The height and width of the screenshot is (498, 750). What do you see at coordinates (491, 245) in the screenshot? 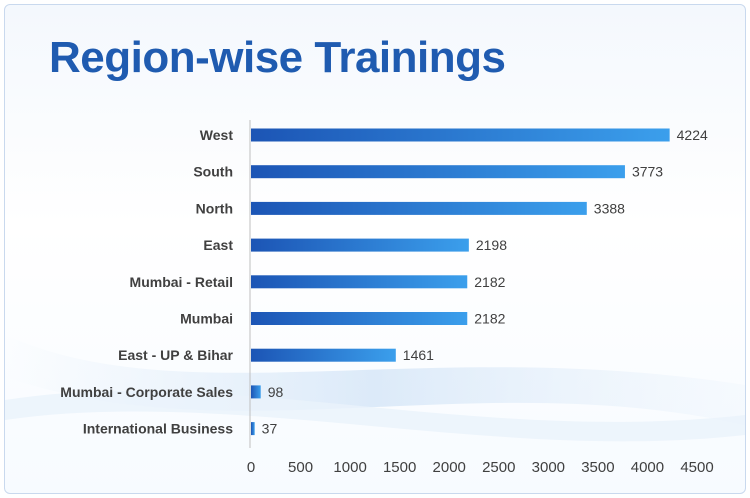
I see `data-label: 2198` at bounding box center [491, 245].